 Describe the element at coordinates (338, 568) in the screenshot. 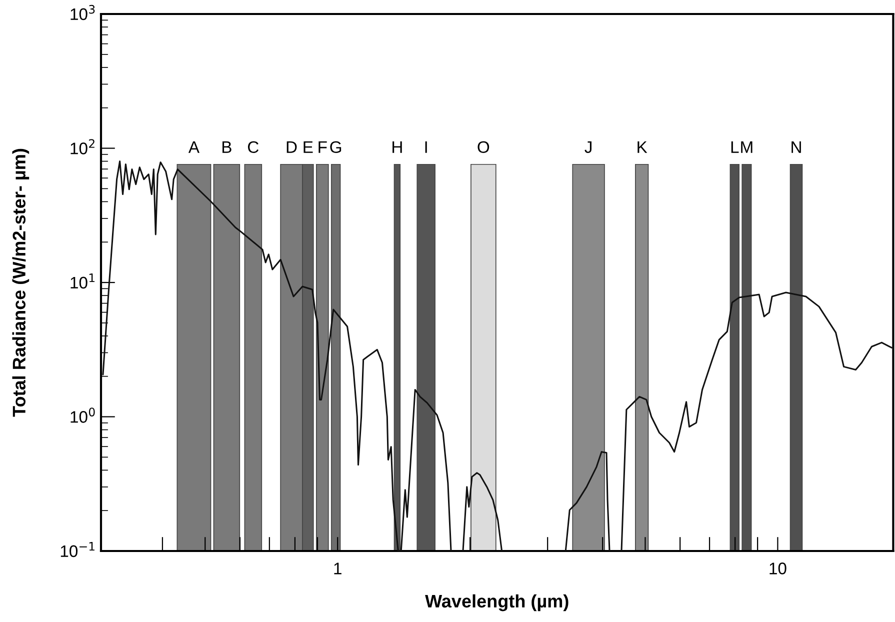

I see `x-tick-label: 1` at that location.